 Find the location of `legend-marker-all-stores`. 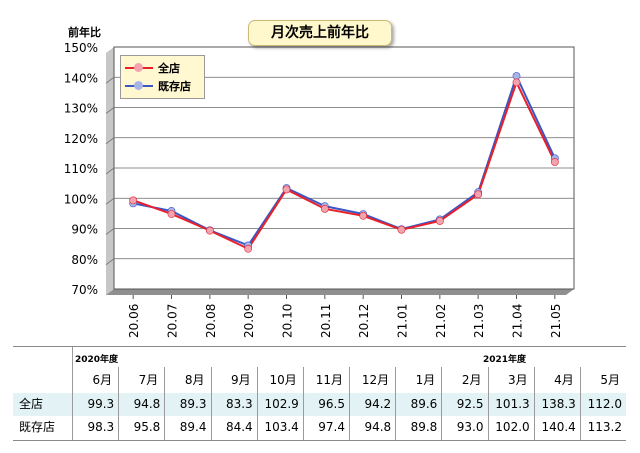

legend-marker-all-stores is located at coordinates (138, 67).